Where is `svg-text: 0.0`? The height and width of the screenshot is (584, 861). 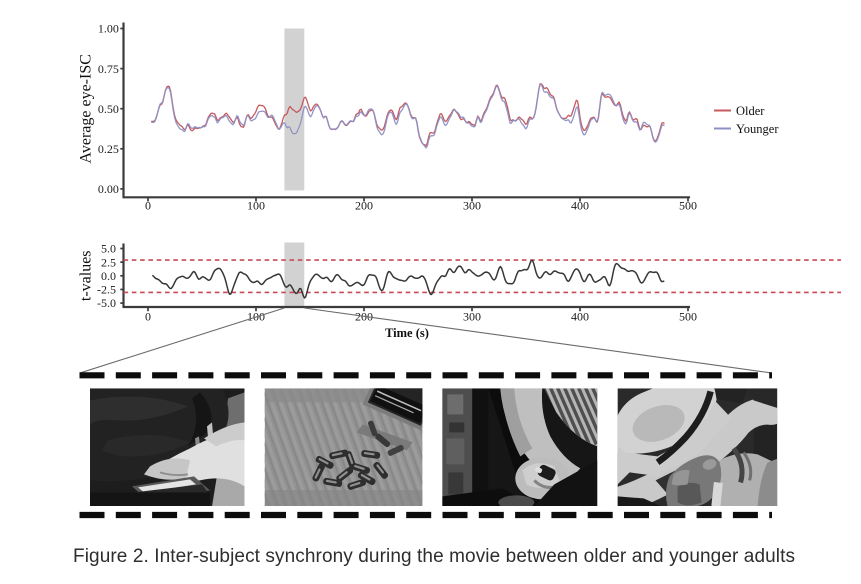
svg-text: 0.0 is located at coordinates (108, 276).